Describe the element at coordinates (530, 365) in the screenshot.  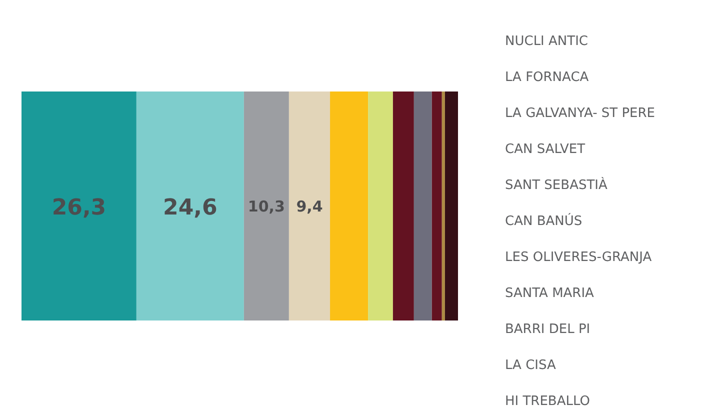
I see `text: LA CISA` at that location.